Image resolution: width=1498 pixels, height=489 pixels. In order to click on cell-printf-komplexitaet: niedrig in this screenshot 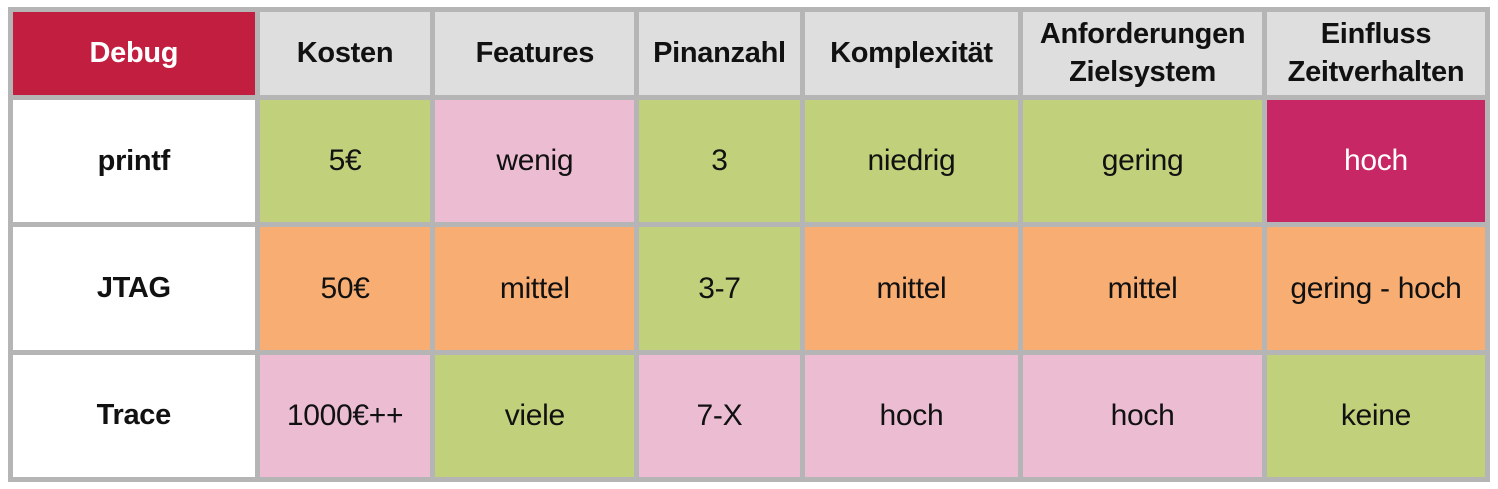, I will do `click(911, 161)`.